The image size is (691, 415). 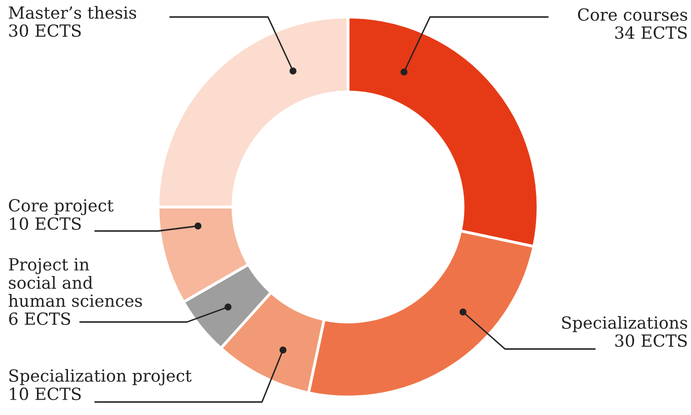 I want to click on slice-label: Core courses, so click(x=633, y=14).